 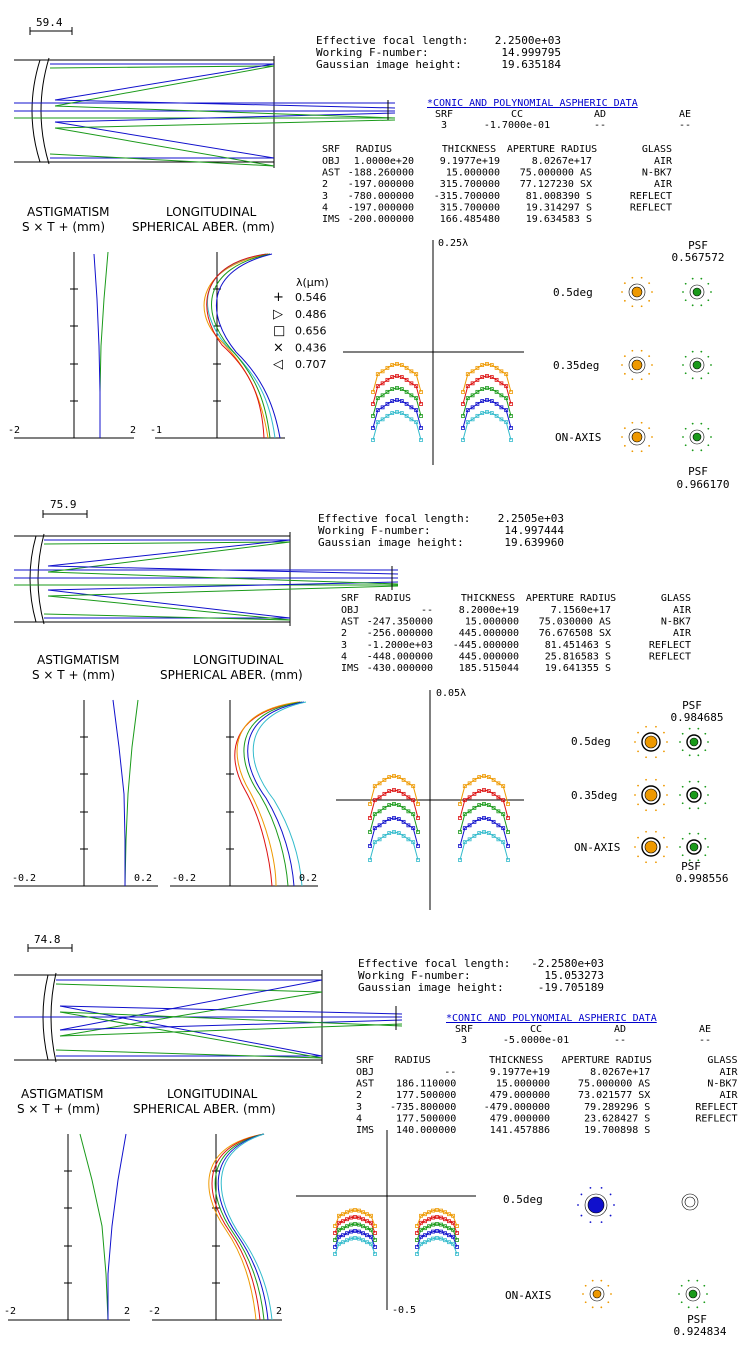 What do you see at coordinates (697, 717) in the screenshot?
I see `psf-value: 0.984685` at bounding box center [697, 717].